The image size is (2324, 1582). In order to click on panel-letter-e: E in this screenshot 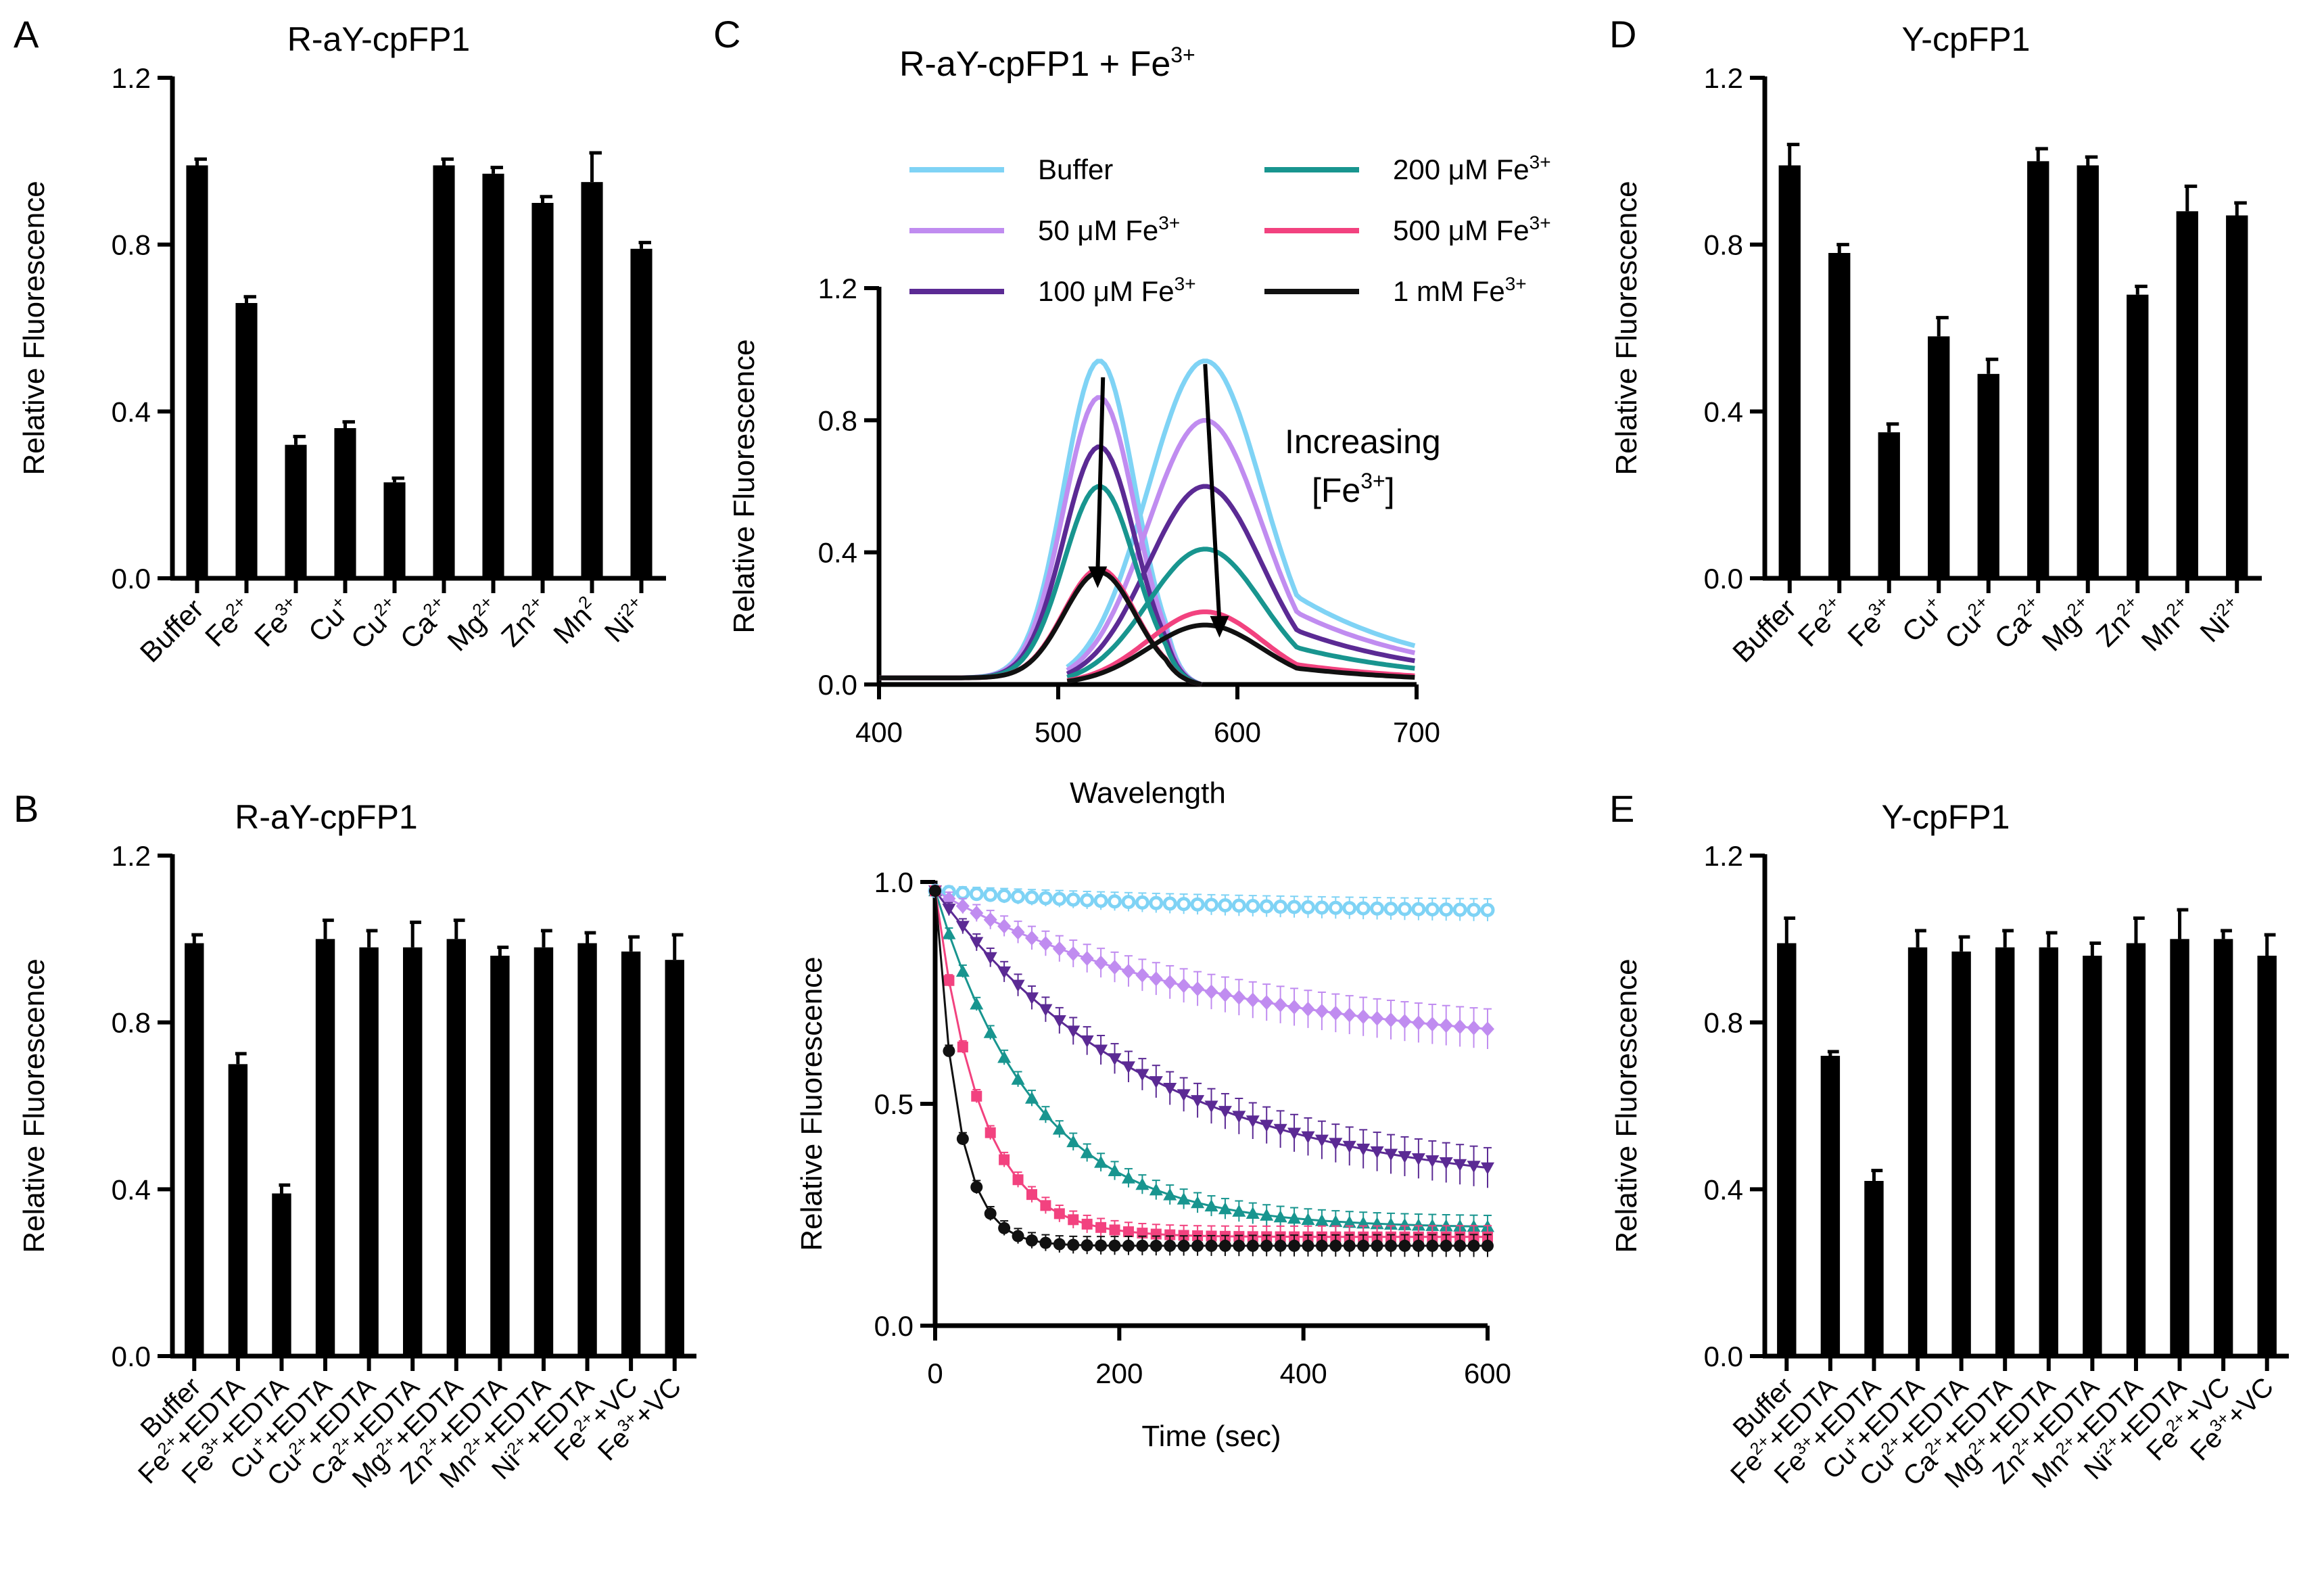, I will do `click(1621, 809)`.